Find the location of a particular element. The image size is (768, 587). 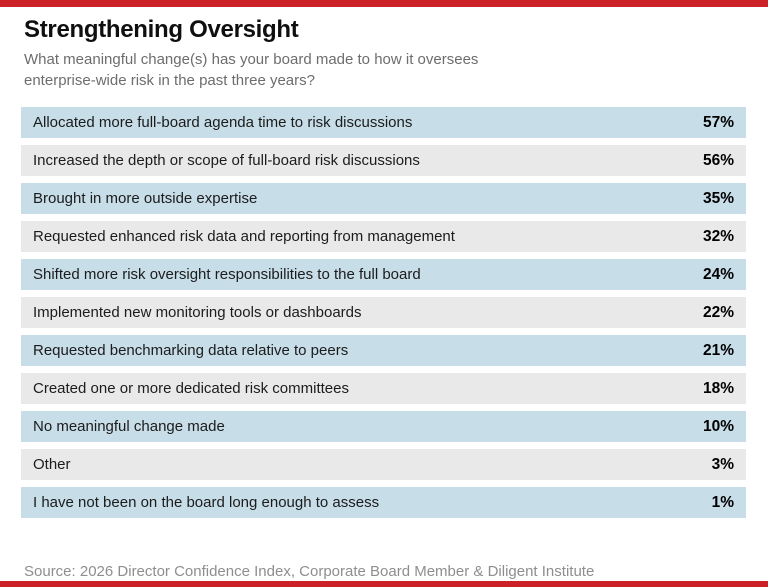

row-value: 56% is located at coordinates (718, 160).